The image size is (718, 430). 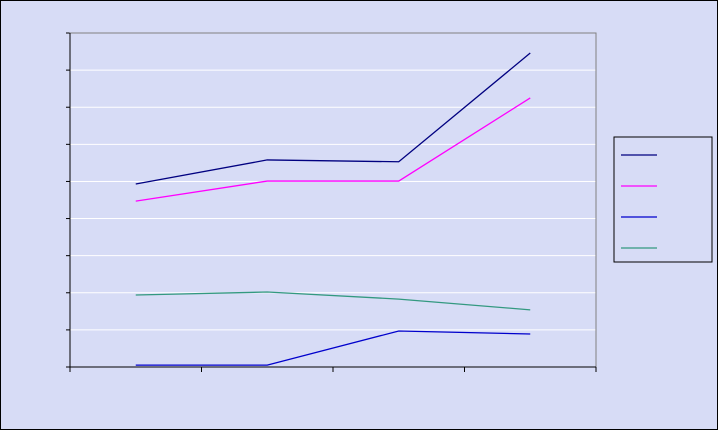 I want to click on legend, so click(x=663, y=199).